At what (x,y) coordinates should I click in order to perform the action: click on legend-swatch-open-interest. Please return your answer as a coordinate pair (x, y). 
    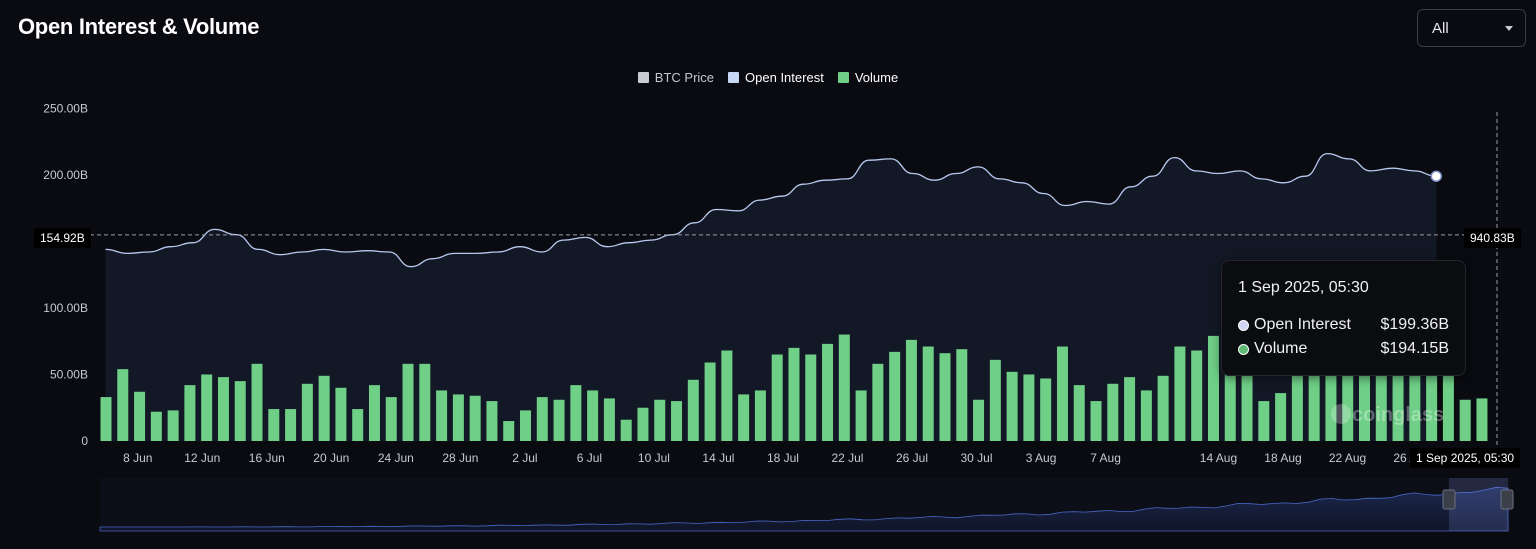
    Looking at the image, I should click on (734, 77).